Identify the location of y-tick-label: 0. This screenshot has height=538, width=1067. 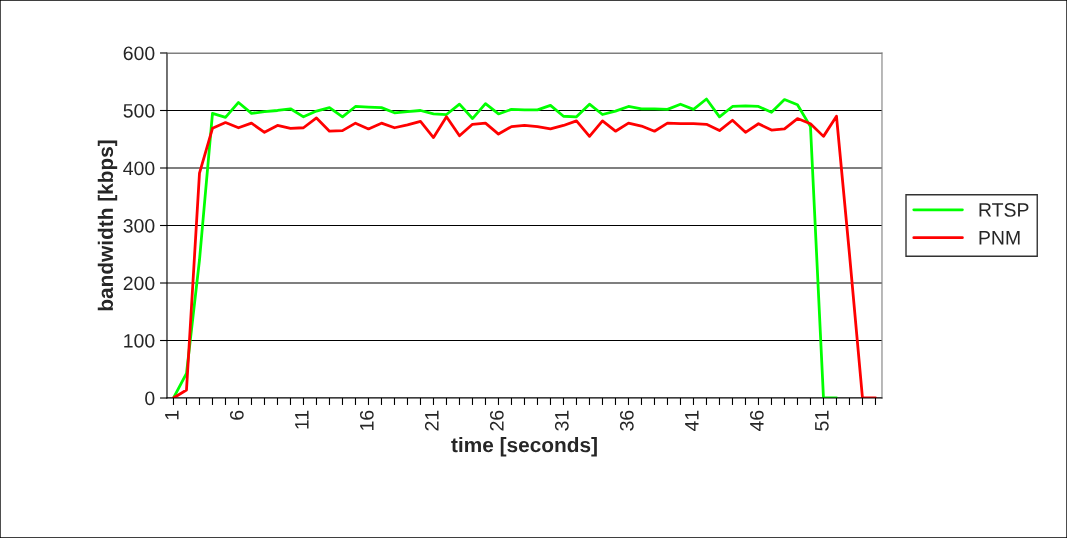
(150, 398).